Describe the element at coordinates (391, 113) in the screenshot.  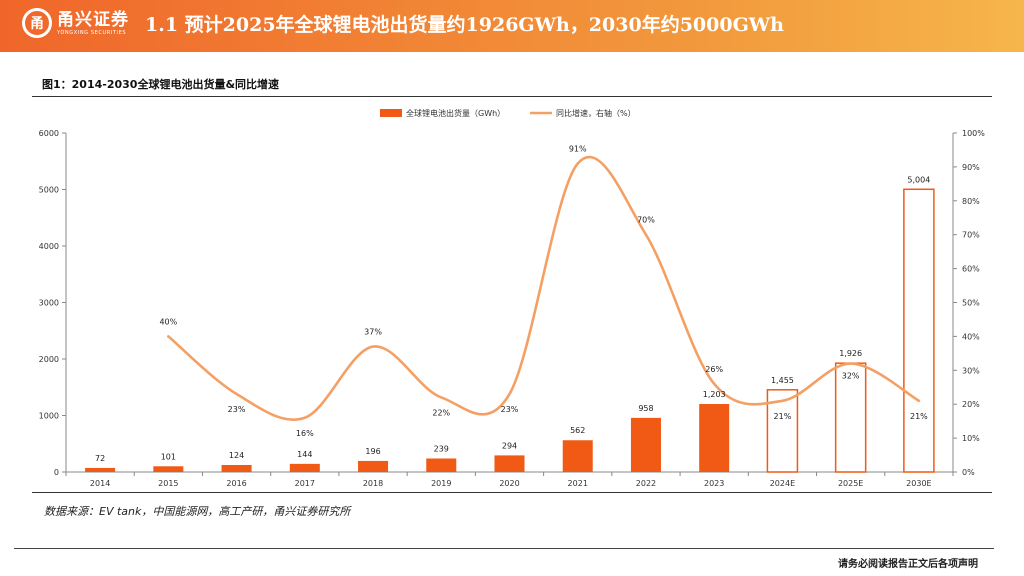
I see `legend-swatch-bar` at that location.